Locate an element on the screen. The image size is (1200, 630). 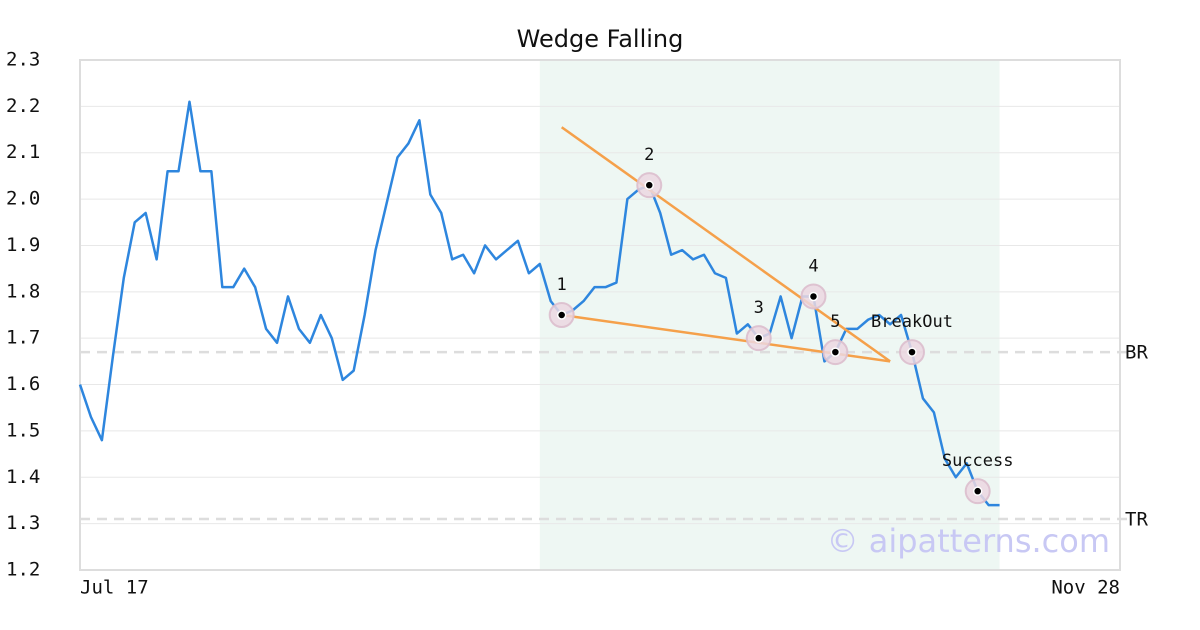
y-tick-label: 1.2 is located at coordinates (23, 570).